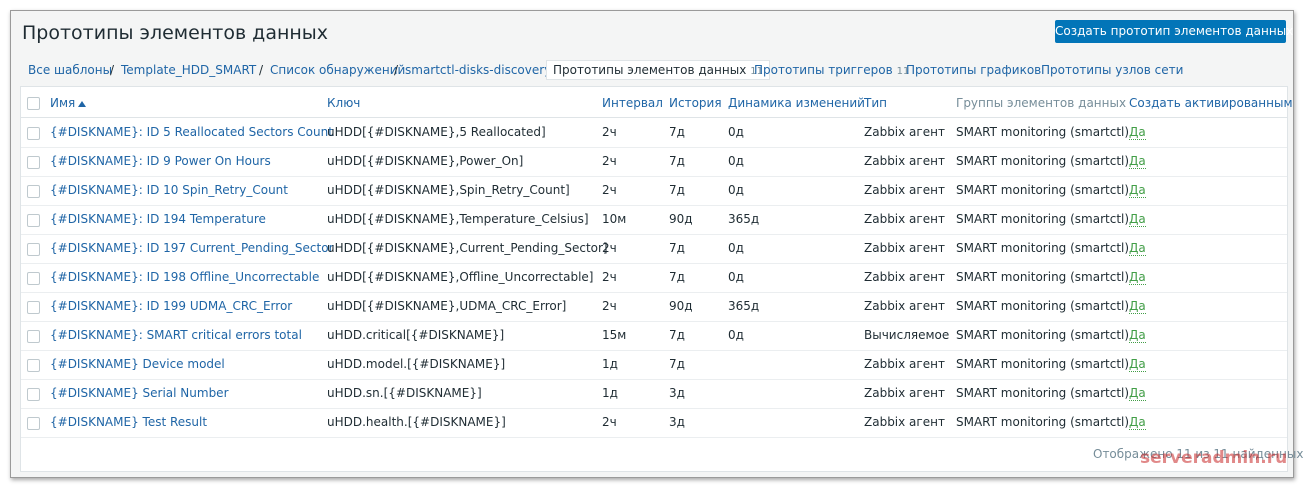 This screenshot has width=1304, height=488. Describe the element at coordinates (137, 364) in the screenshot. I see `item-name: {#DISKNAME} Device model` at that location.